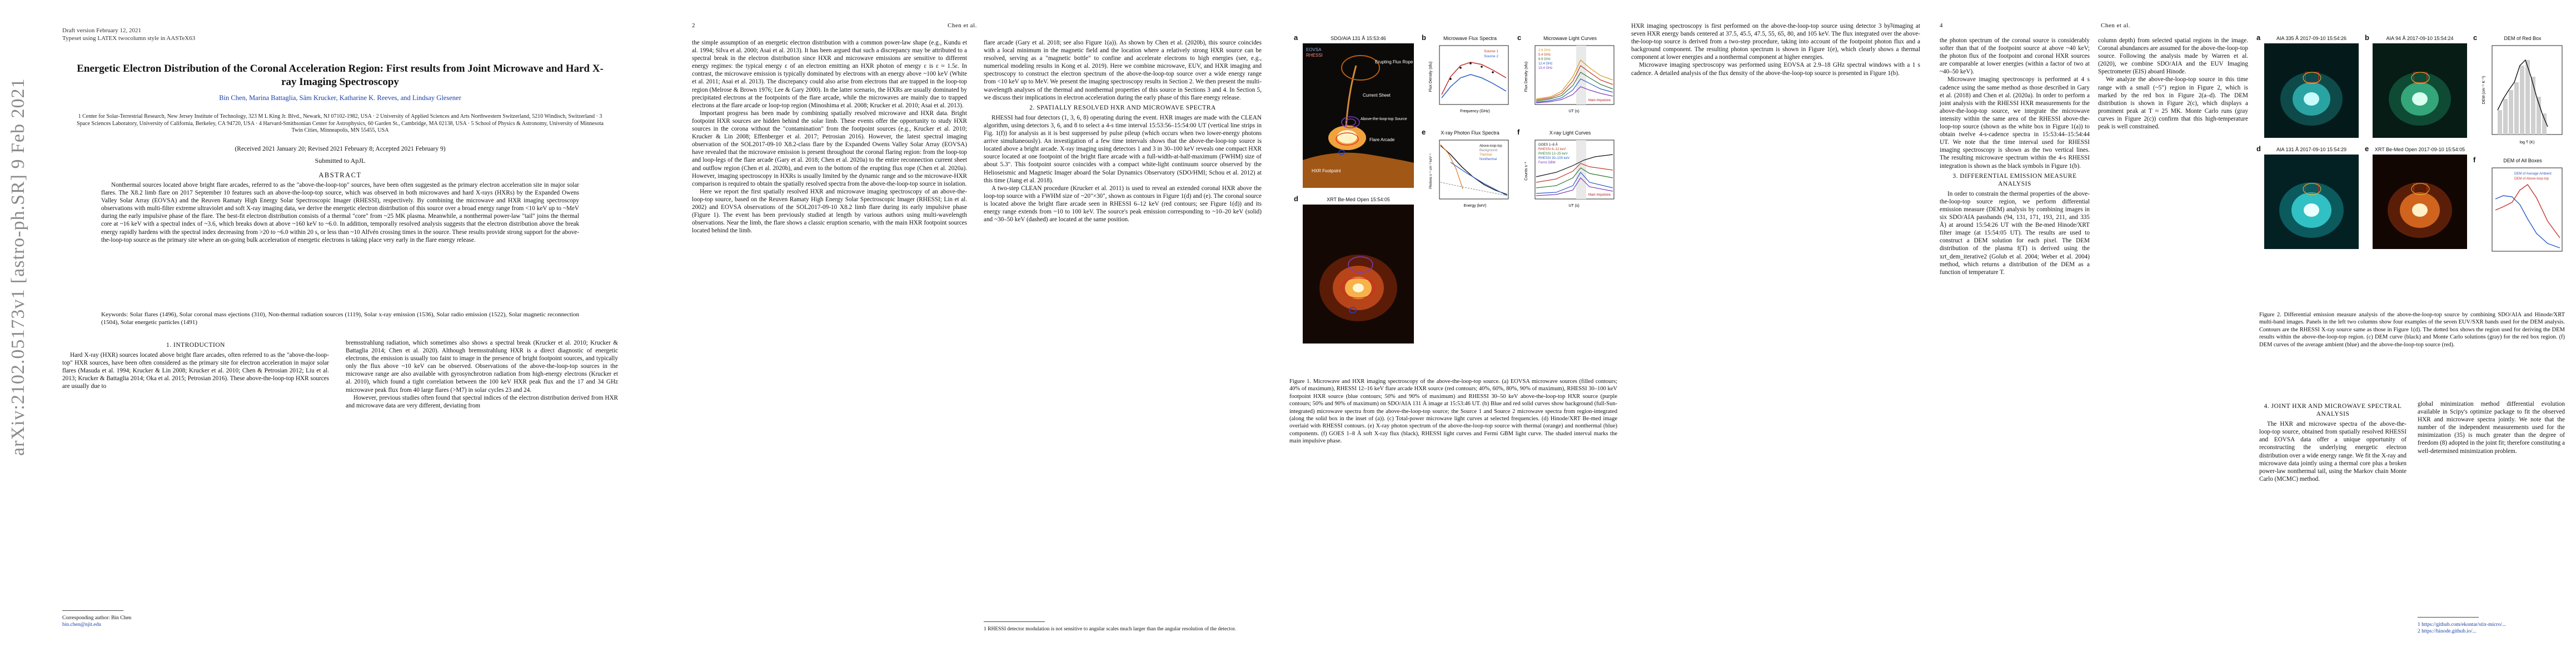  What do you see at coordinates (2533, 174) in the screenshot?
I see `fig2-panel-f-legend-1: DEM of Average Ambient` at bounding box center [2533, 174].